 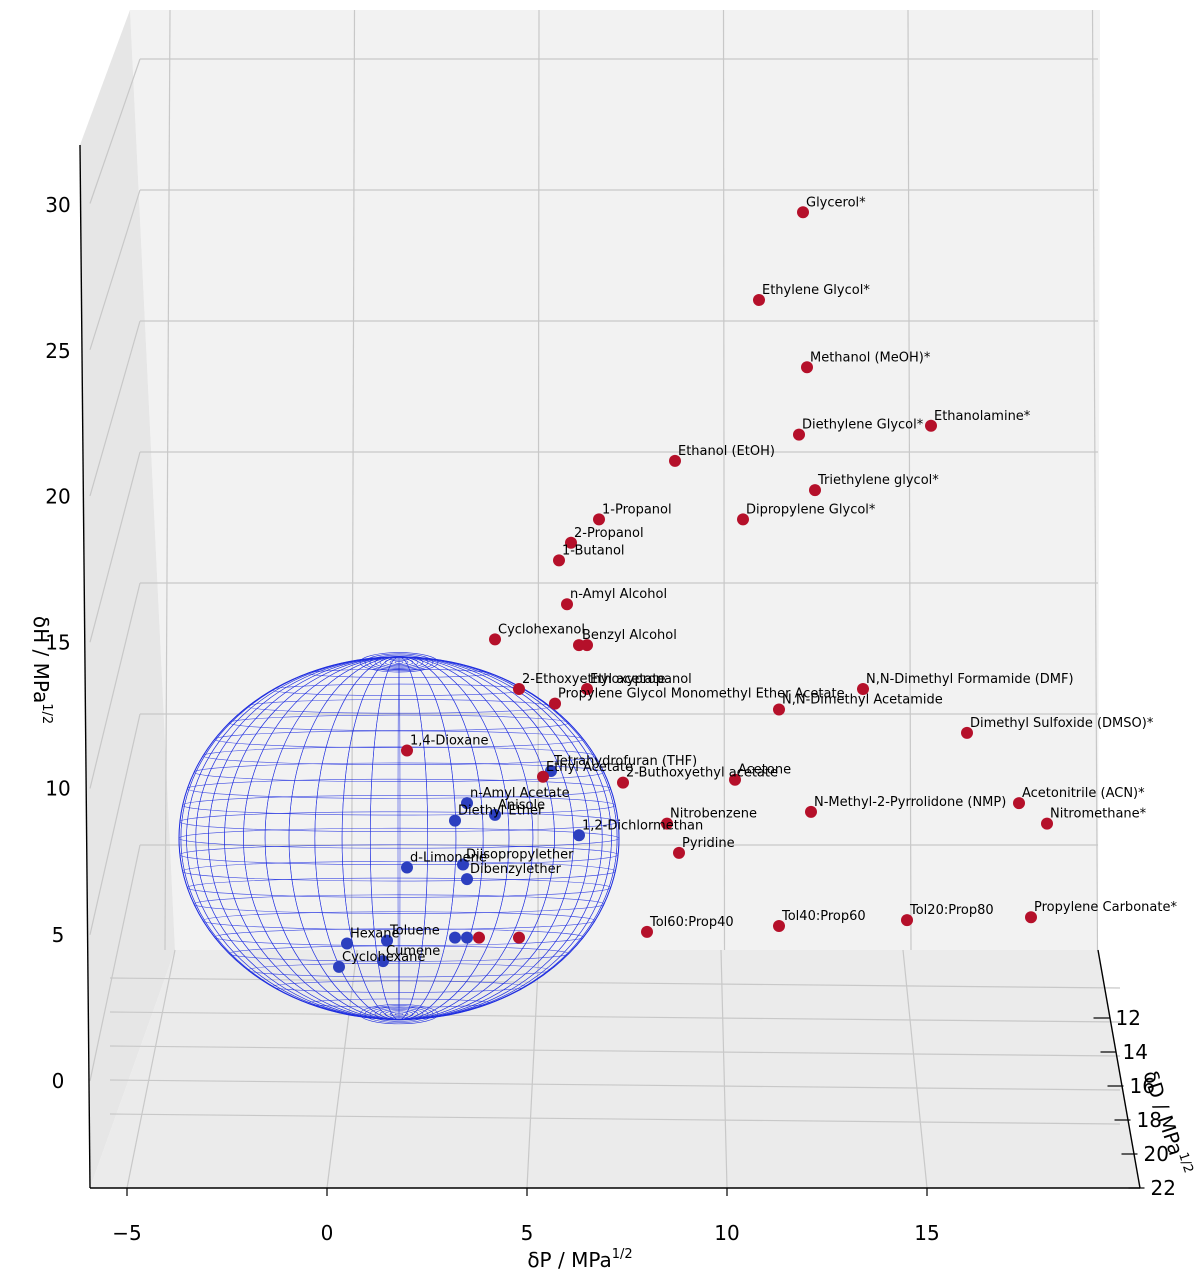 What do you see at coordinates (726, 451) in the screenshot?
I see `point-label: Ethanol (EtOH)` at bounding box center [726, 451].